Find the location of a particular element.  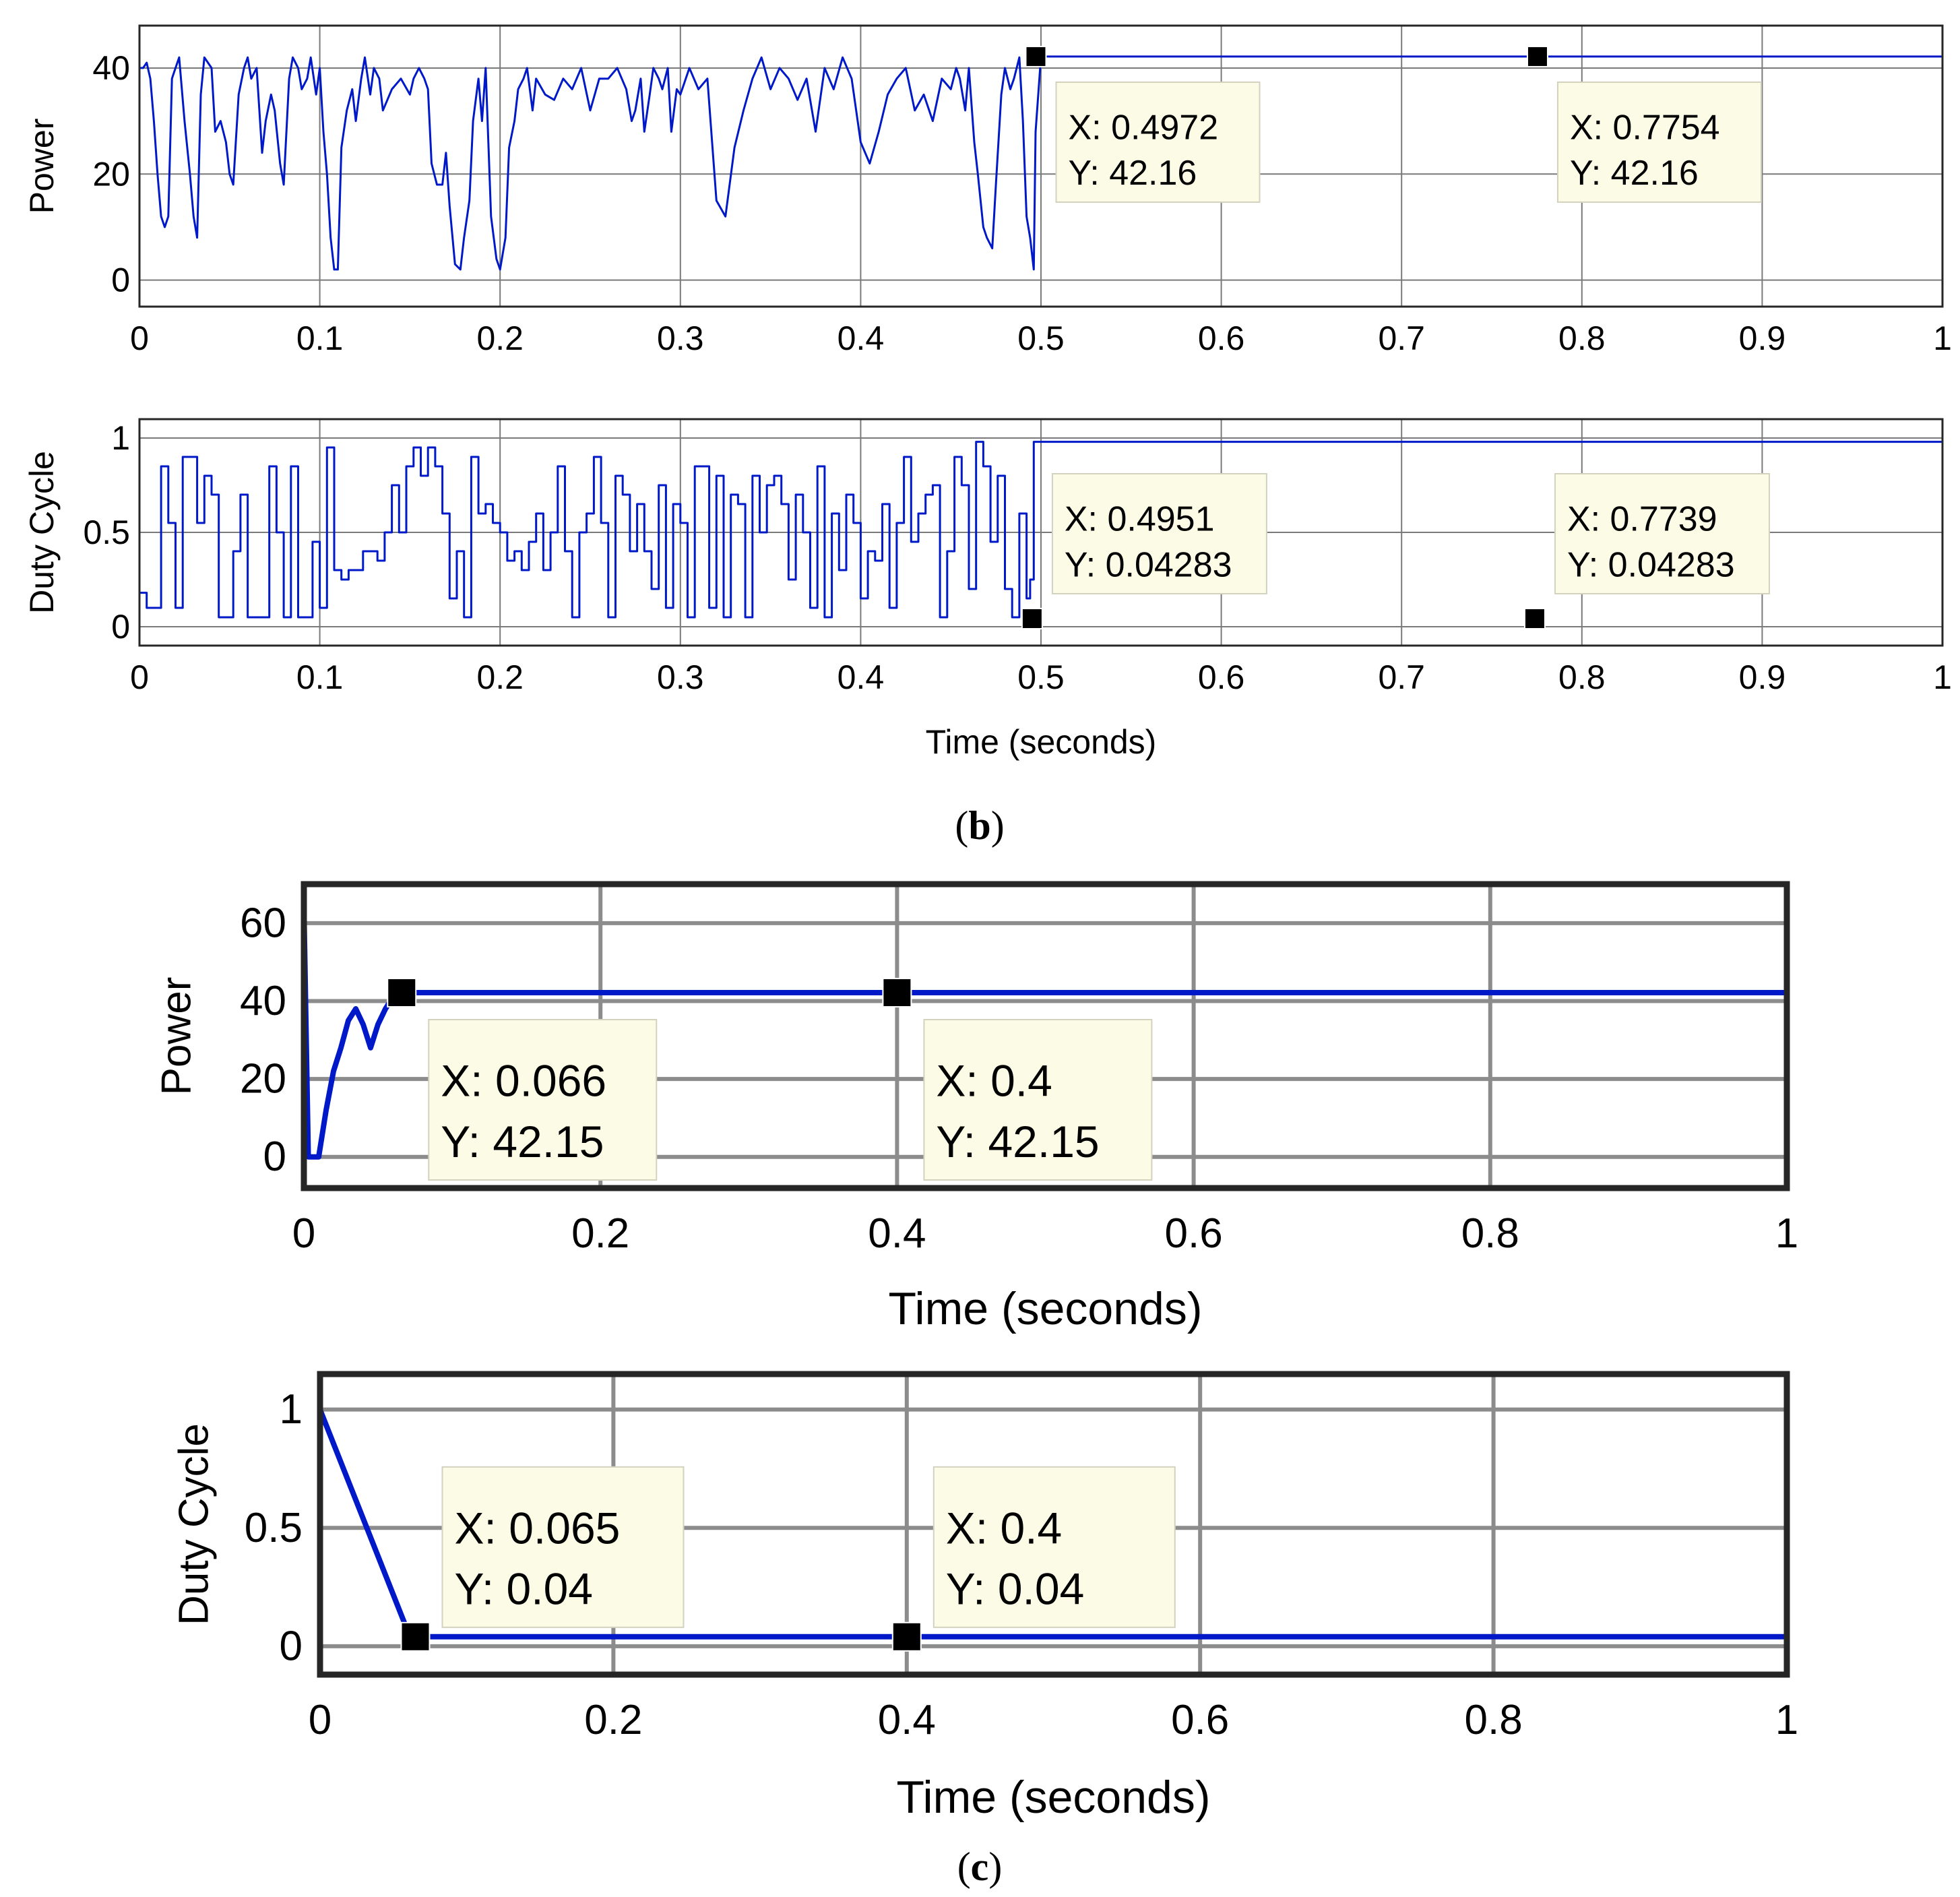

datatip-x-label: X: 0.4951 is located at coordinates (1140, 519).